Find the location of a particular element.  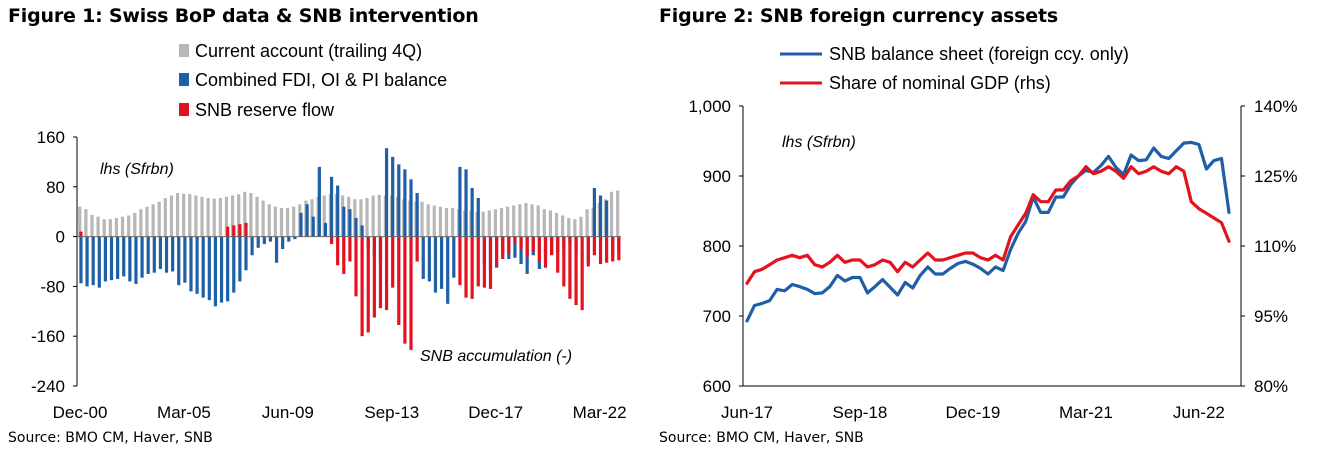

figure1-lhs-annotation: lhs (Sfrbn) is located at coordinates (137, 169).